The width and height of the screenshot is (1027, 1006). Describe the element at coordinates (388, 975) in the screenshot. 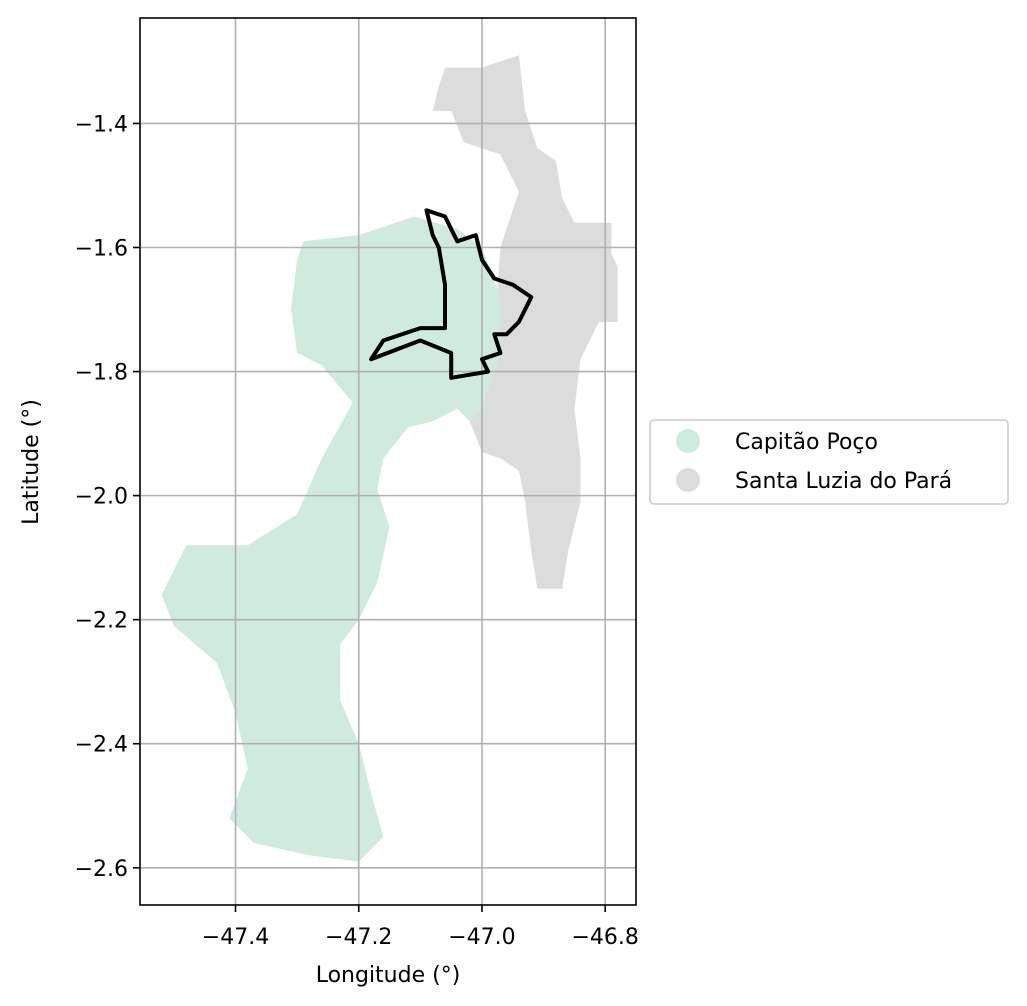

I see `x-axis-label: Longitude (°)` at that location.